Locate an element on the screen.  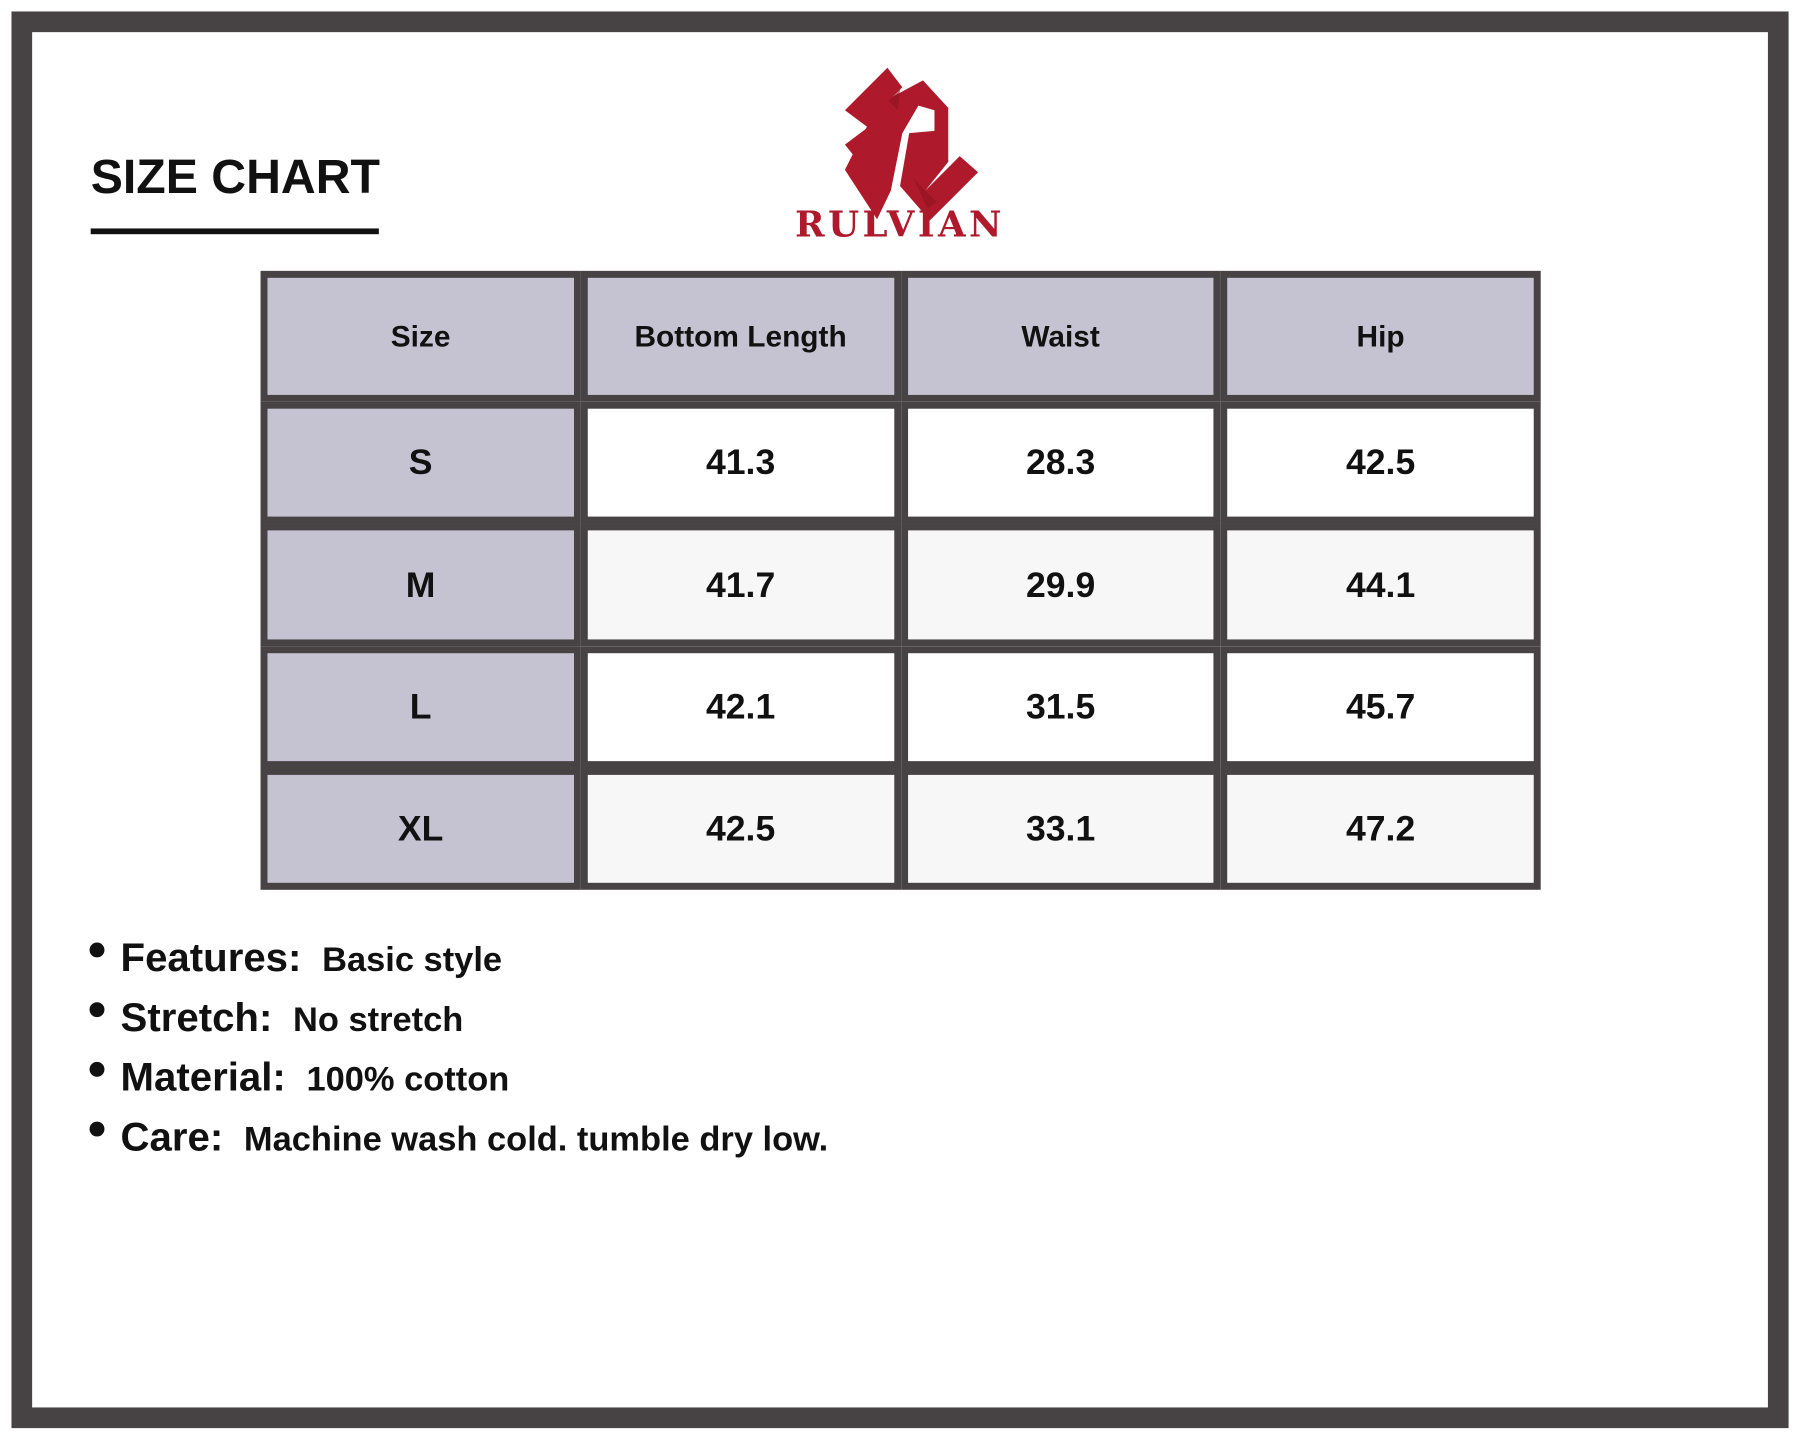
table-row: M 41.7 29.9 44.1 is located at coordinates (900, 585).